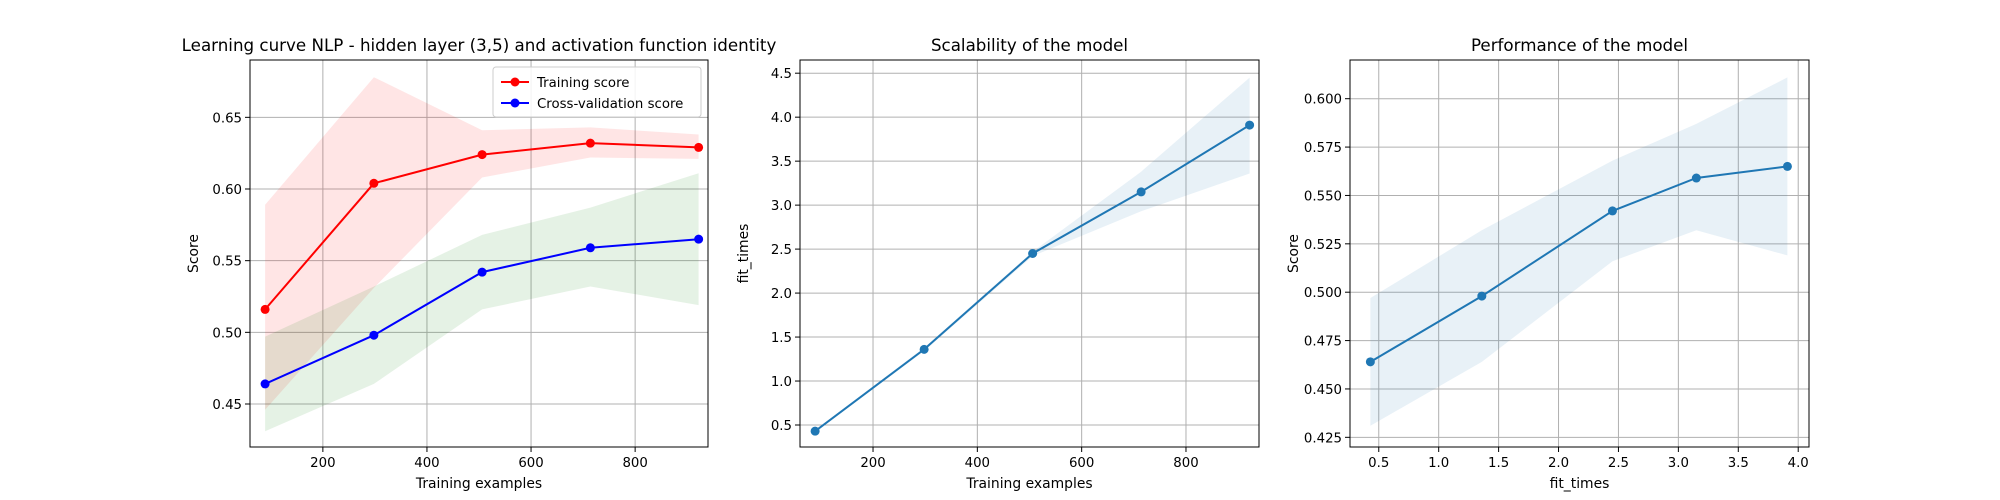  Describe the element at coordinates (781, 382) in the screenshot. I see `y-tick-label: 1.0` at that location.